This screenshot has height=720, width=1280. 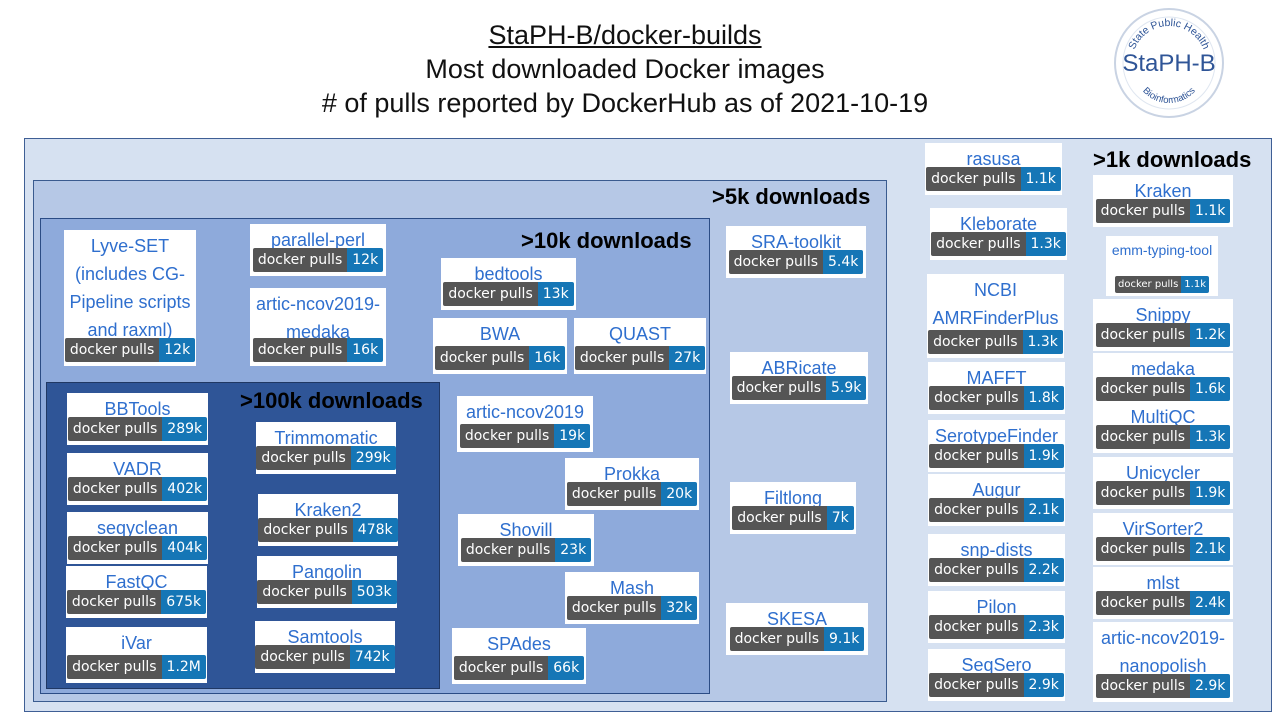 I want to click on badge-row: docker pulls 1.1k, so click(x=993, y=179).